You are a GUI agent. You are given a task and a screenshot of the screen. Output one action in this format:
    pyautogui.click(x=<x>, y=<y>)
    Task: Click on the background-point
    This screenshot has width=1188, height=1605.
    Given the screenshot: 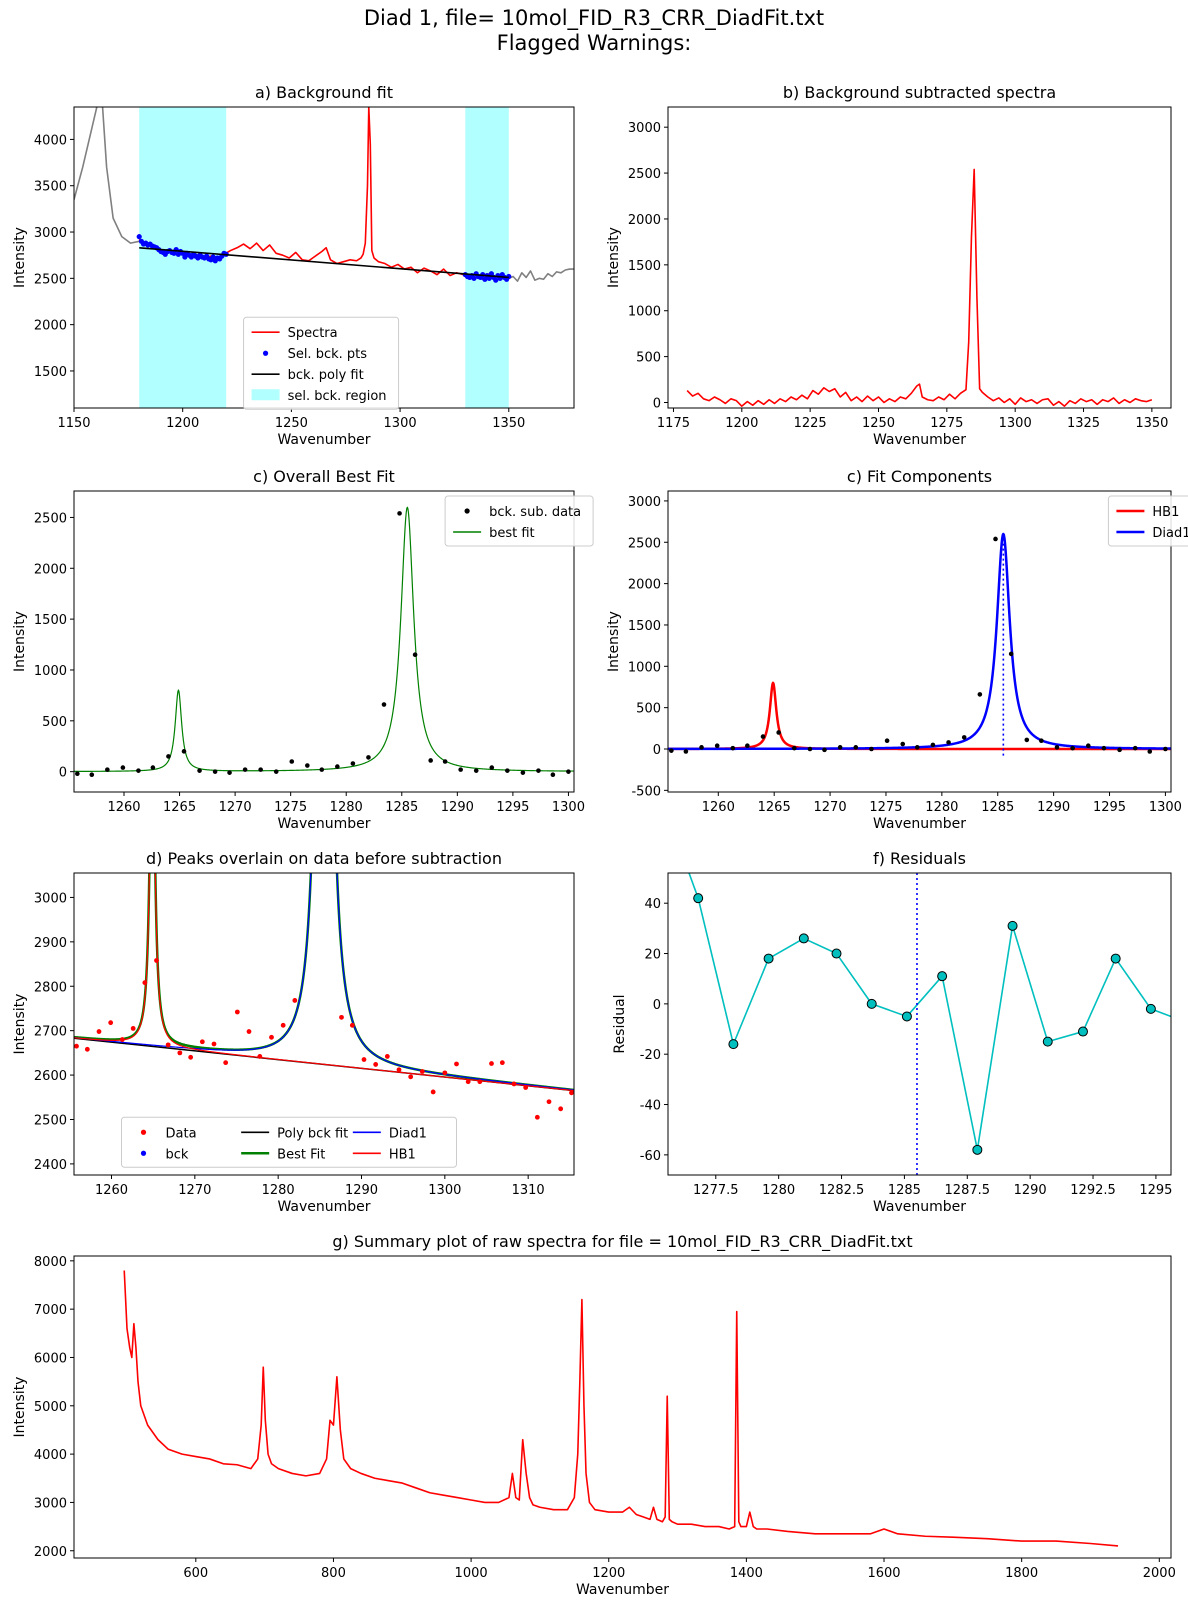 What is the action you would take?
    pyautogui.click(x=139, y=237)
    